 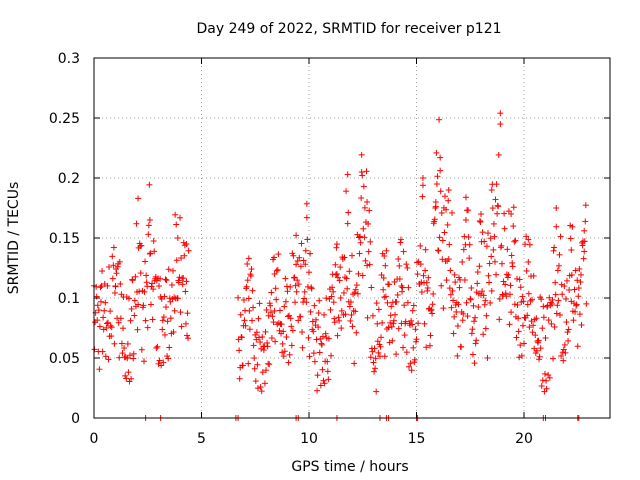 I want to click on x-tick-label: 20, so click(x=524, y=439).